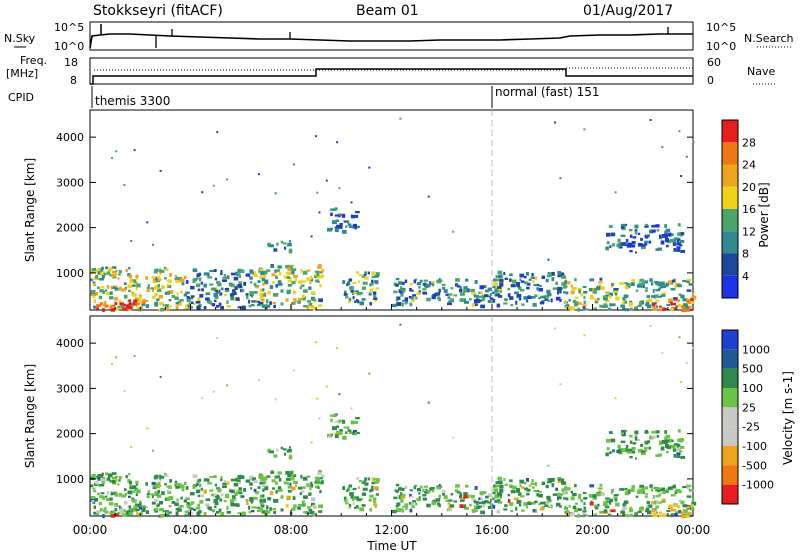 Image resolution: width=800 pixels, height=554 pixels. What do you see at coordinates (730, 242) in the screenshot?
I see `power-colorbar-swatch` at bounding box center [730, 242].